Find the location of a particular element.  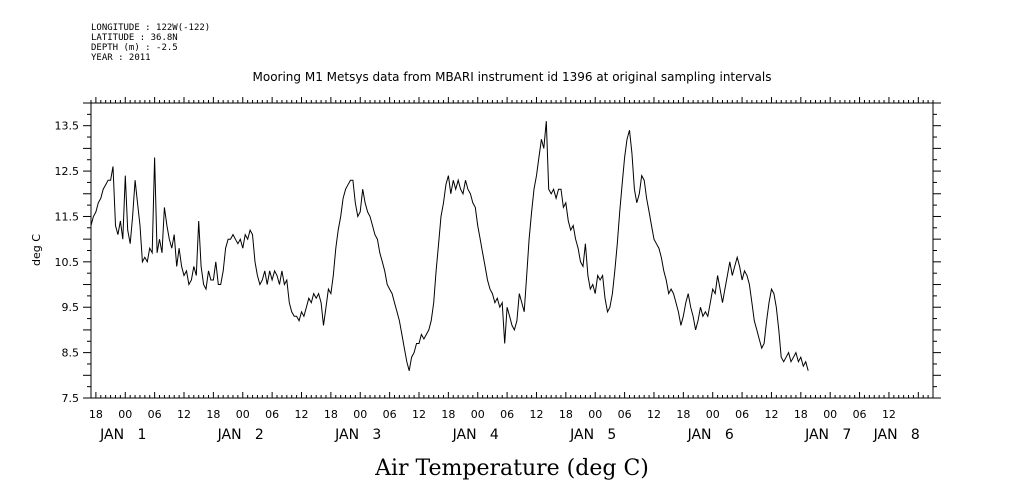

y-tick-label: 8.5 is located at coordinates (71, 353).